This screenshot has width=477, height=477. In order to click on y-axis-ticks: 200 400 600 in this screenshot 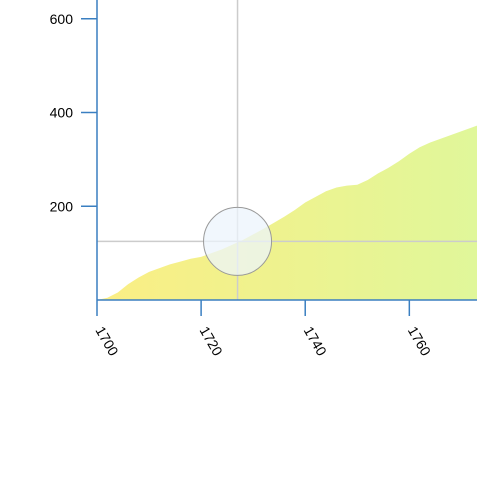, I will do `click(73, 113)`.